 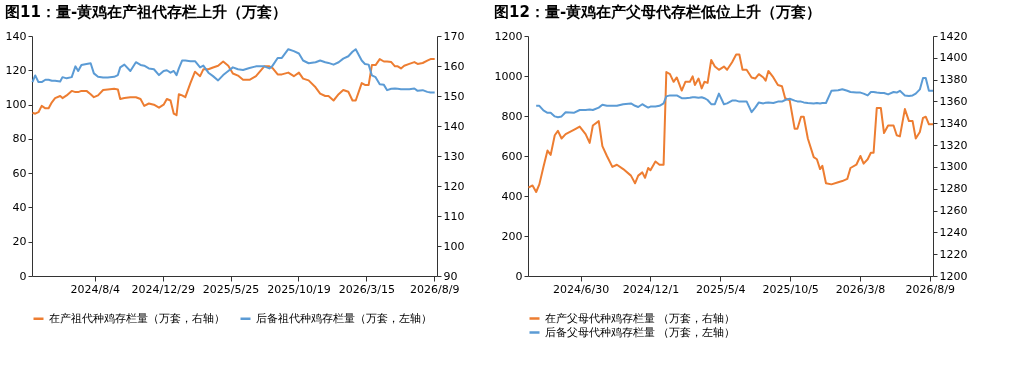 What do you see at coordinates (19, 139) in the screenshot?
I see `y-tick-label: 80` at bounding box center [19, 139].